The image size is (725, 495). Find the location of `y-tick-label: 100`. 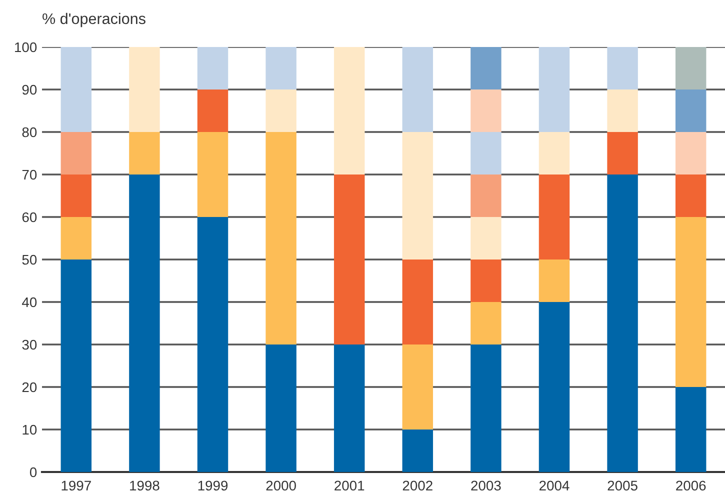

y-tick-label: 100 is located at coordinates (26, 47).